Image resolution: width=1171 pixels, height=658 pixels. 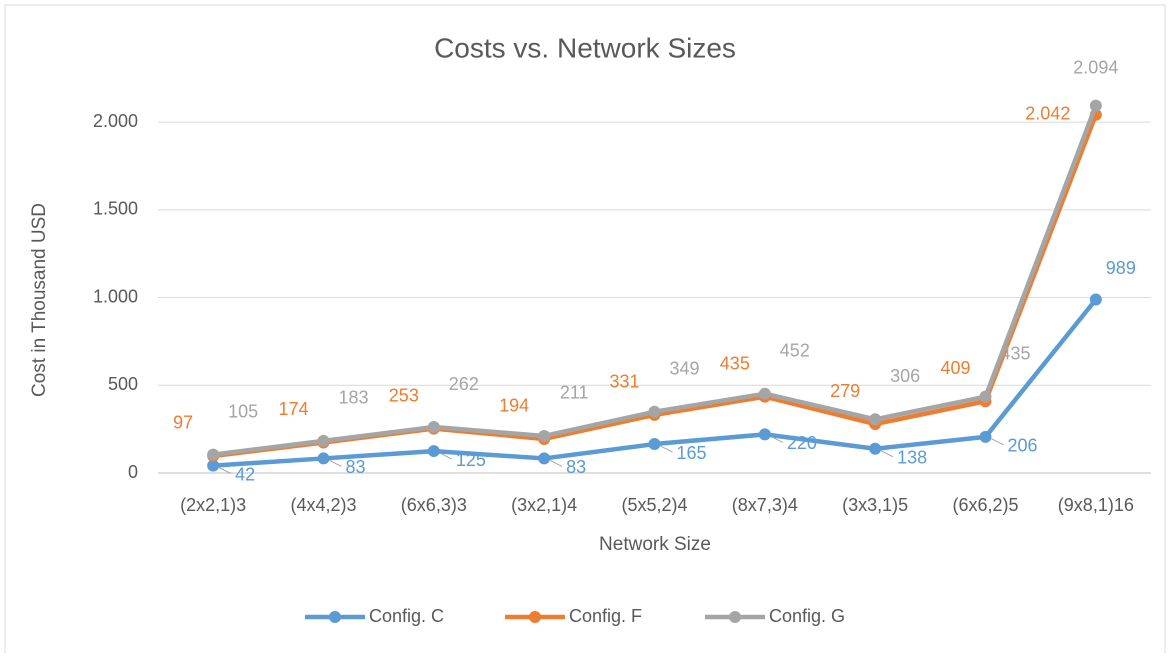 What do you see at coordinates (1047, 113) in the screenshot?
I see `data-label: 2.042` at bounding box center [1047, 113].